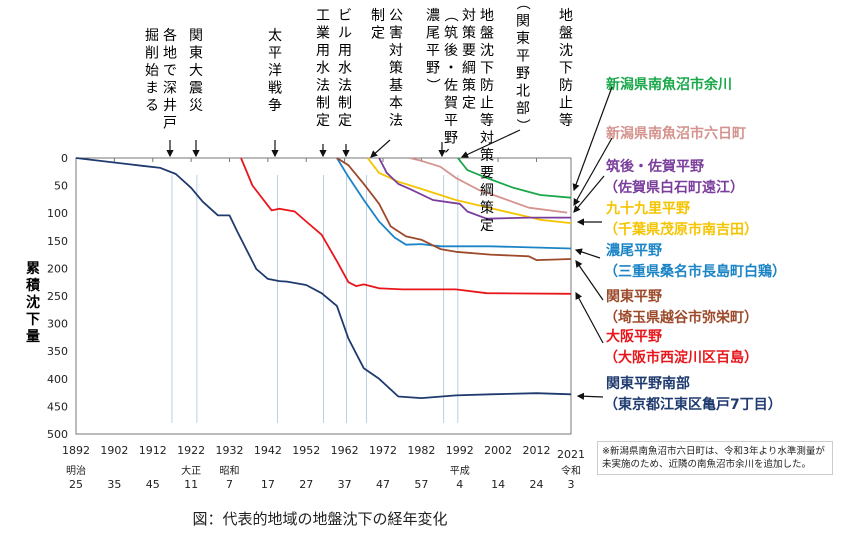 This screenshot has width=850, height=541. Describe the element at coordinates (634, 250) in the screenshot. I see `legend-label: 濃尾平野` at that location.